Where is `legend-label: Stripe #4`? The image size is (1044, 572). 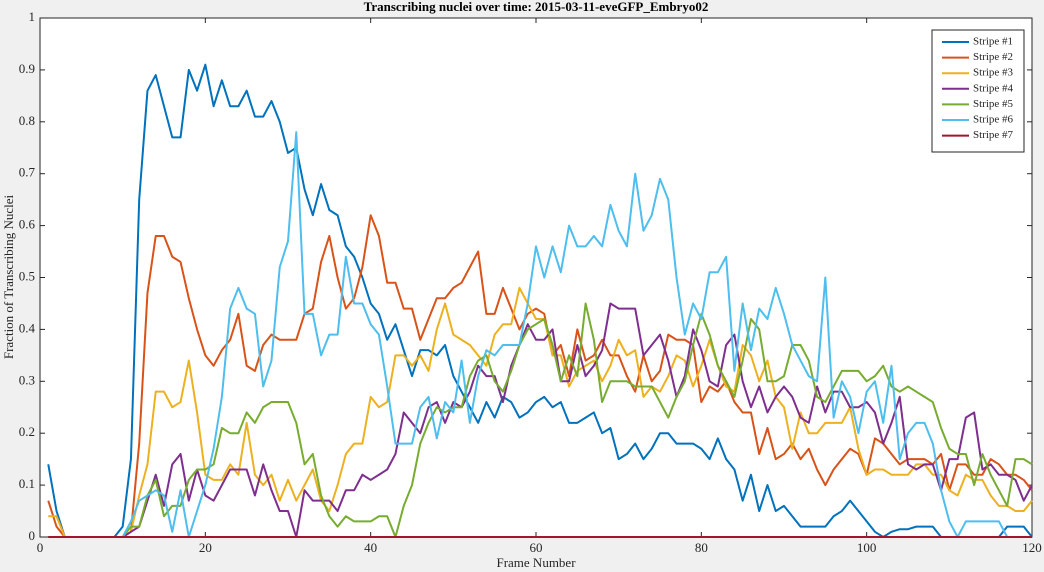
legend-label: Stripe #4 is located at coordinates (993, 88).